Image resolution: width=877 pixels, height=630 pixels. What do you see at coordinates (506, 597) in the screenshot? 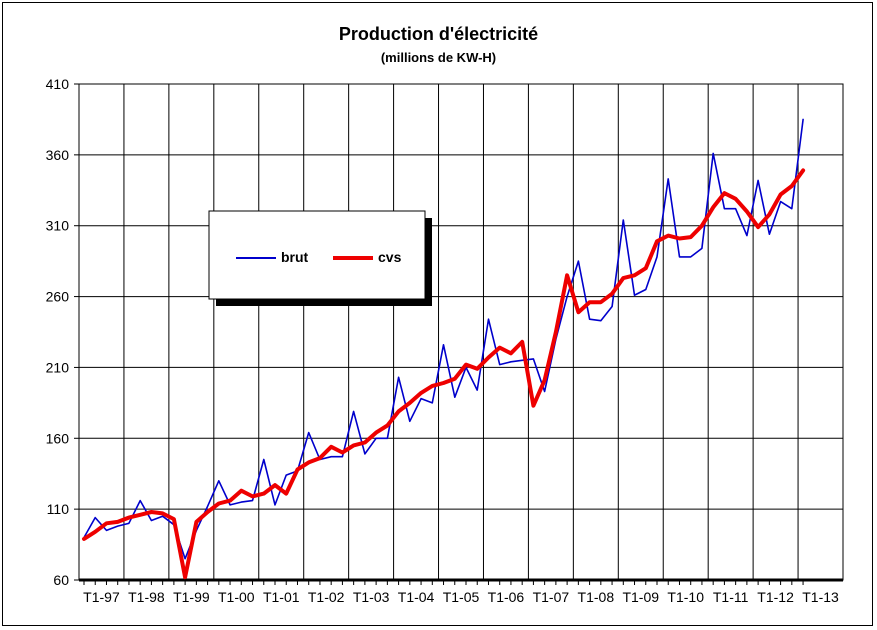
I see `x-tick-label-9: T1-06` at bounding box center [506, 597].